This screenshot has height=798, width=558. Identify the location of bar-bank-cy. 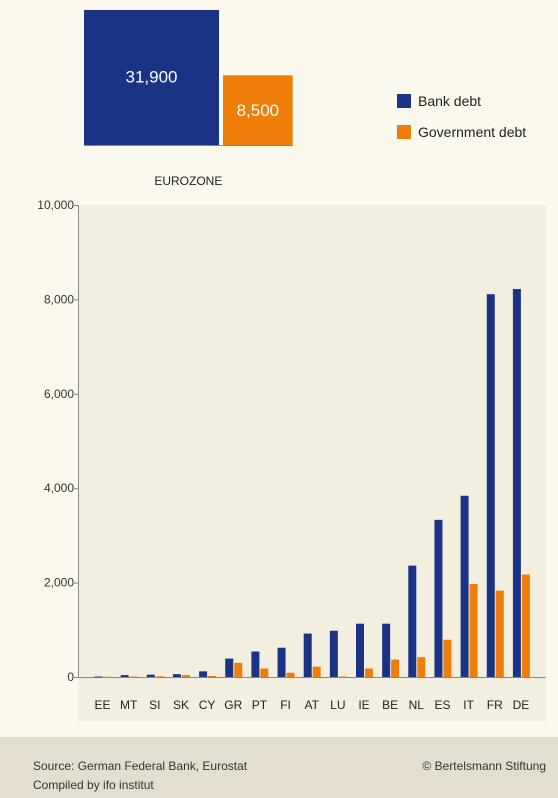
(203, 674).